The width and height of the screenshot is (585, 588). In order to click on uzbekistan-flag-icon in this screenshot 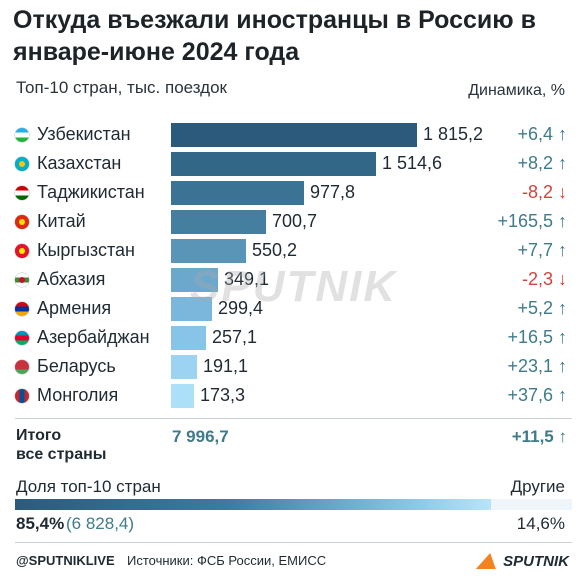, I will do `click(22, 135)`.